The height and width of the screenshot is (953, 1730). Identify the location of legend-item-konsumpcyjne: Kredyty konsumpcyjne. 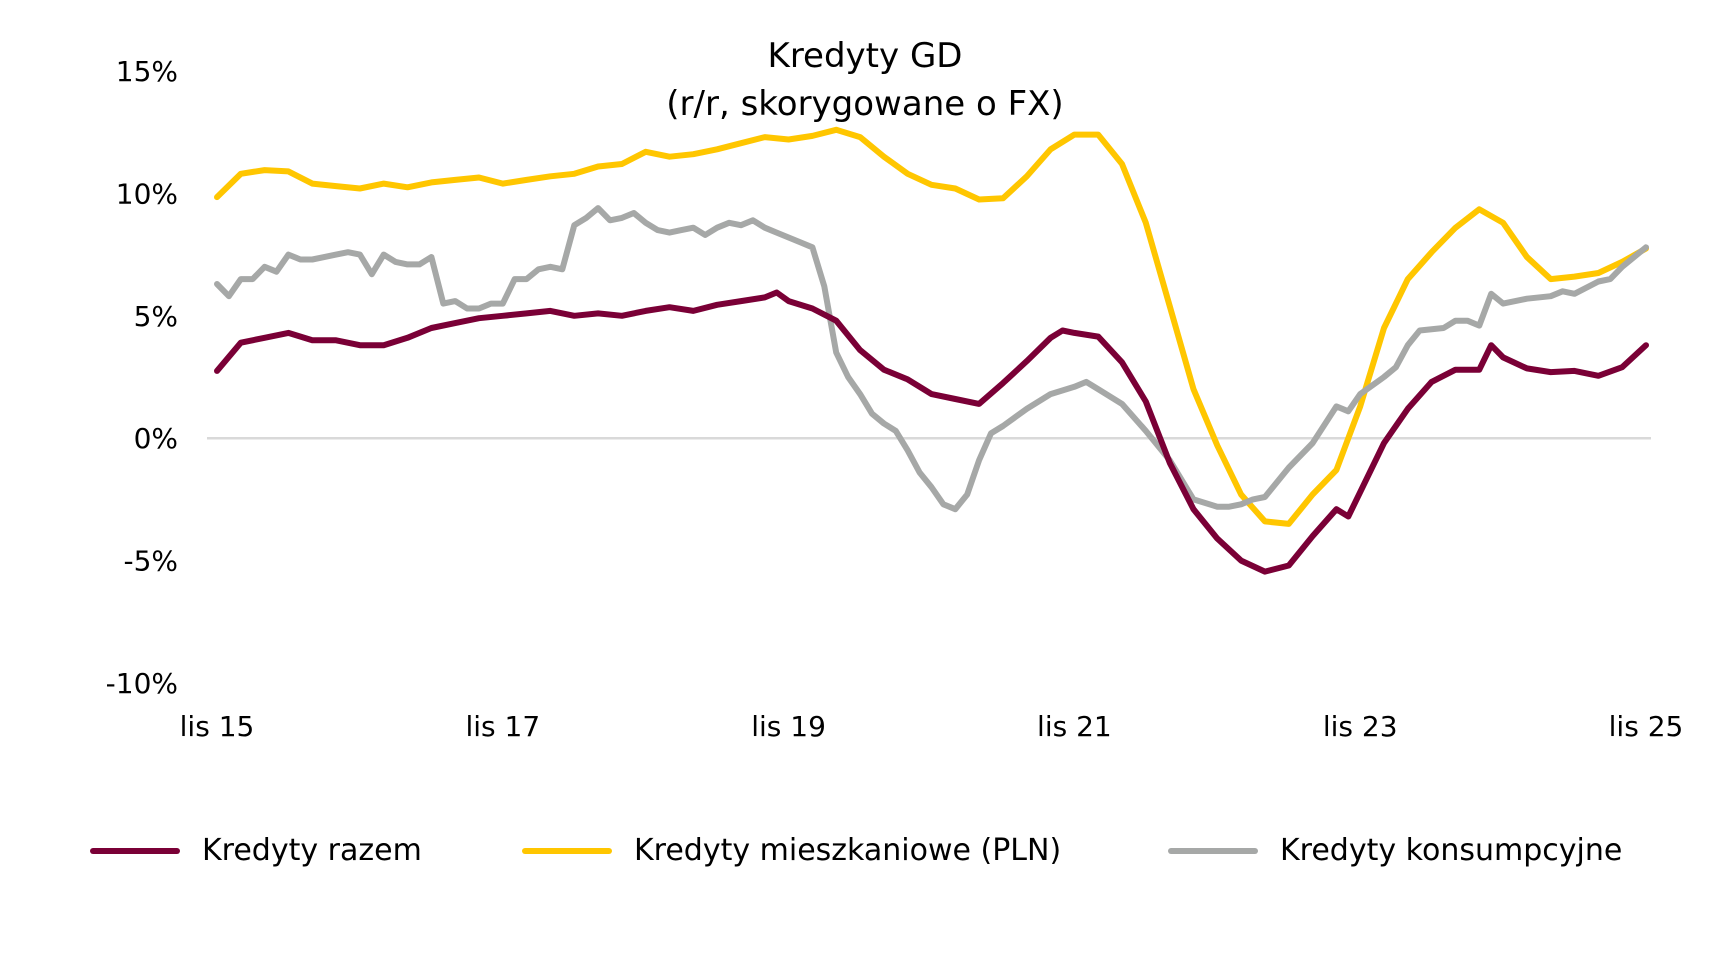
(1395, 850).